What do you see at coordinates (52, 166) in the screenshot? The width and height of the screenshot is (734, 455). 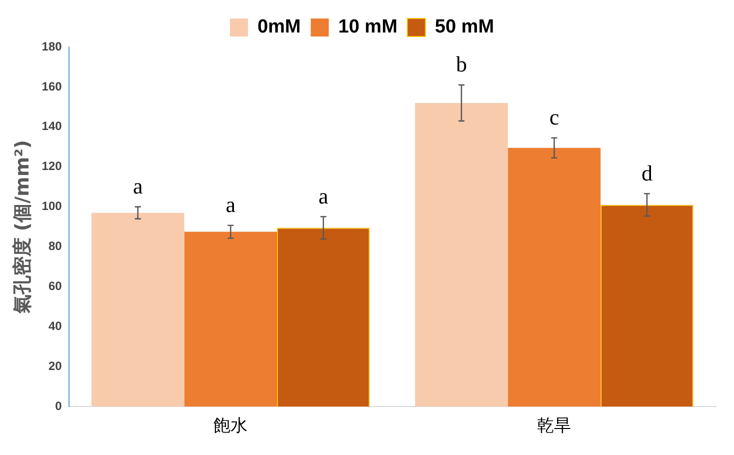 I see `y-tick-label: 120` at bounding box center [52, 166].